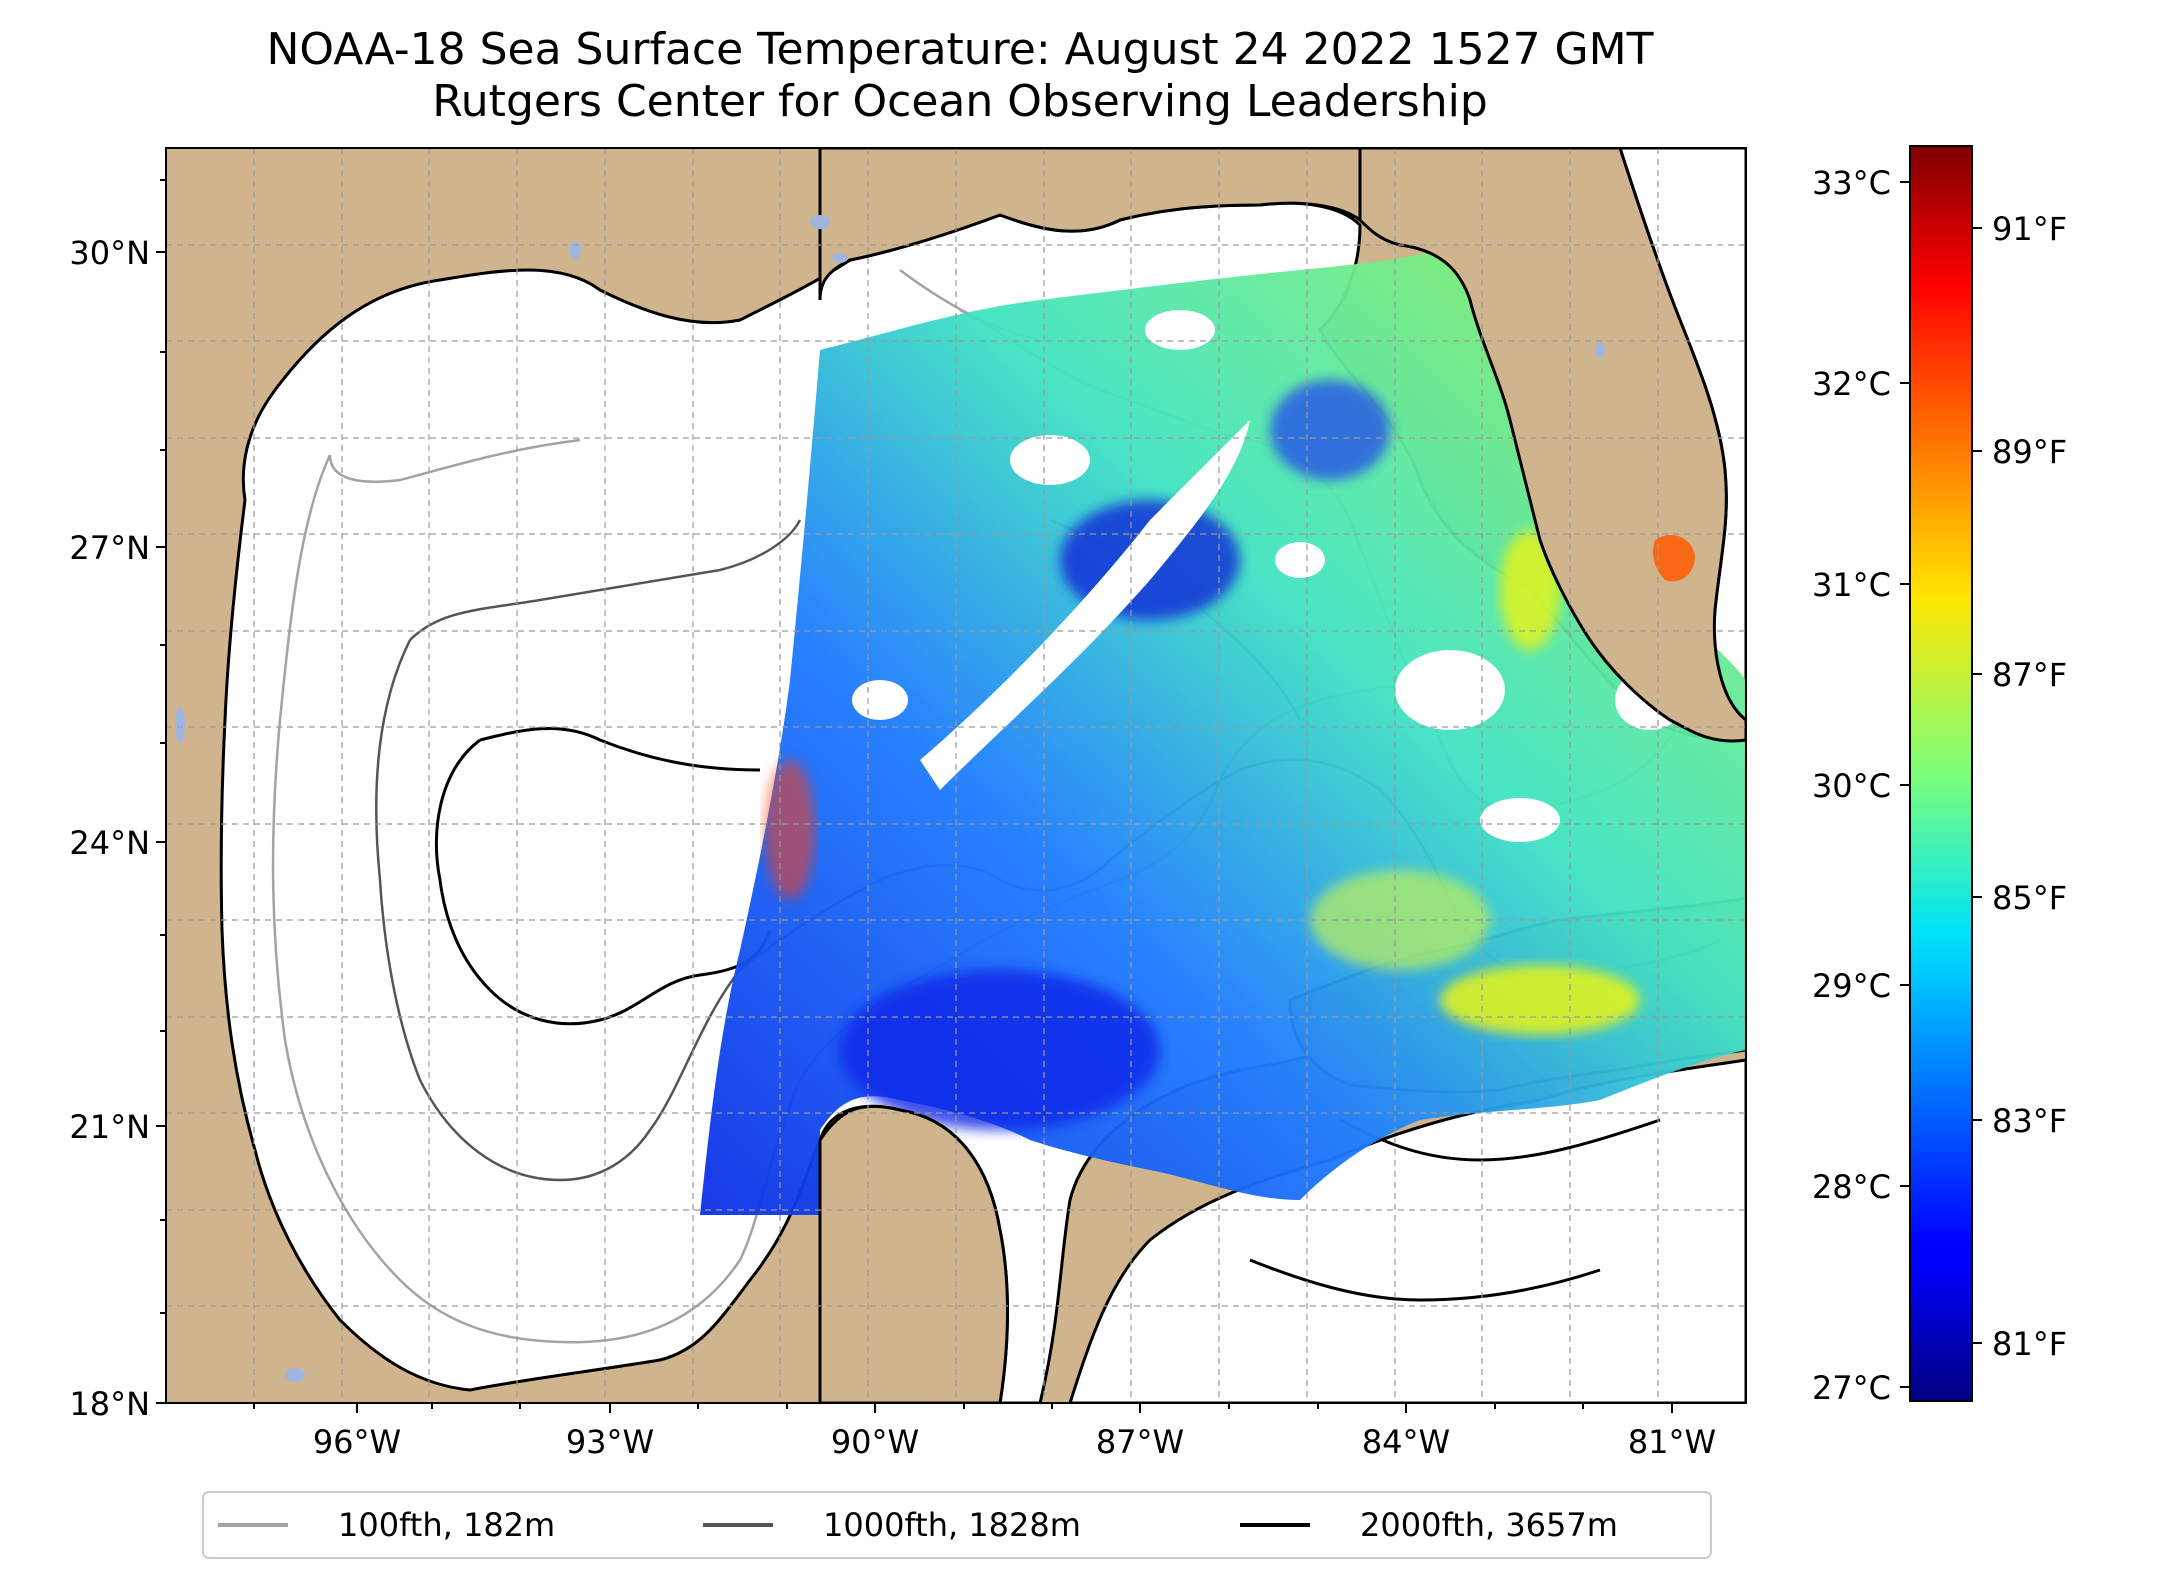 This screenshot has height=1582, width=2160. Describe the element at coordinates (1851, 986) in the screenshot. I see `cbar-label-29c: 29°C` at that location.